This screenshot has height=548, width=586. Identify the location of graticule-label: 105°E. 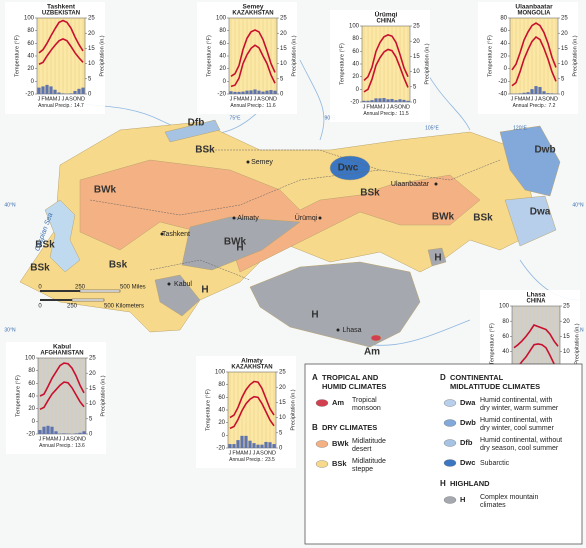
(432, 128).